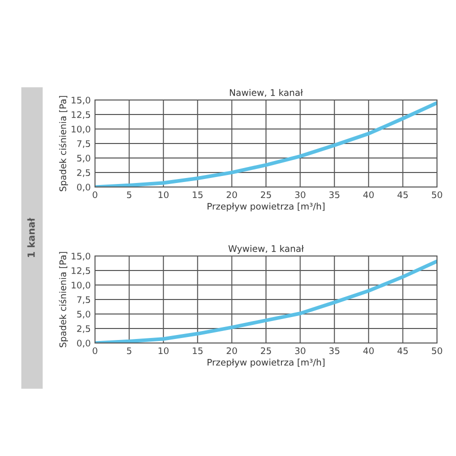 This screenshot has height=456, width=456. Describe the element at coordinates (266, 249) in the screenshot. I see `chart-title: Wywiew, 1 kanał` at that location.